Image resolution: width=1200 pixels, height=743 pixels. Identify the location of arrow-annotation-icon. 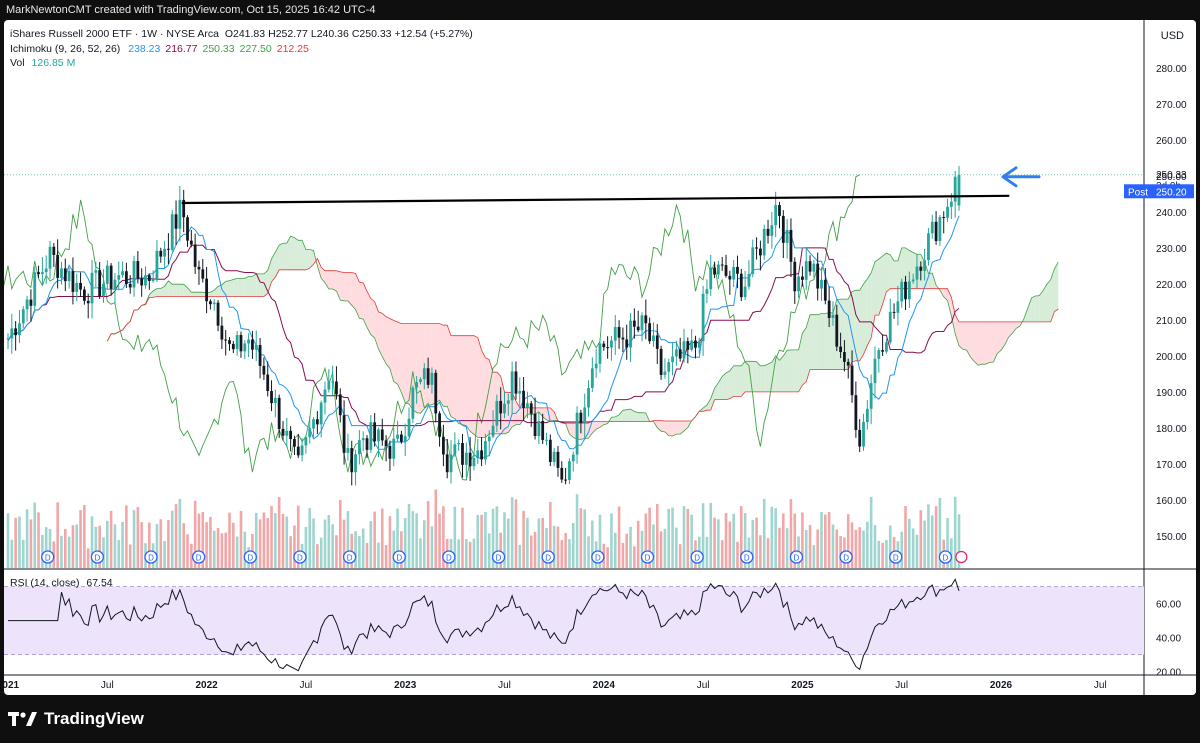
(1021, 177).